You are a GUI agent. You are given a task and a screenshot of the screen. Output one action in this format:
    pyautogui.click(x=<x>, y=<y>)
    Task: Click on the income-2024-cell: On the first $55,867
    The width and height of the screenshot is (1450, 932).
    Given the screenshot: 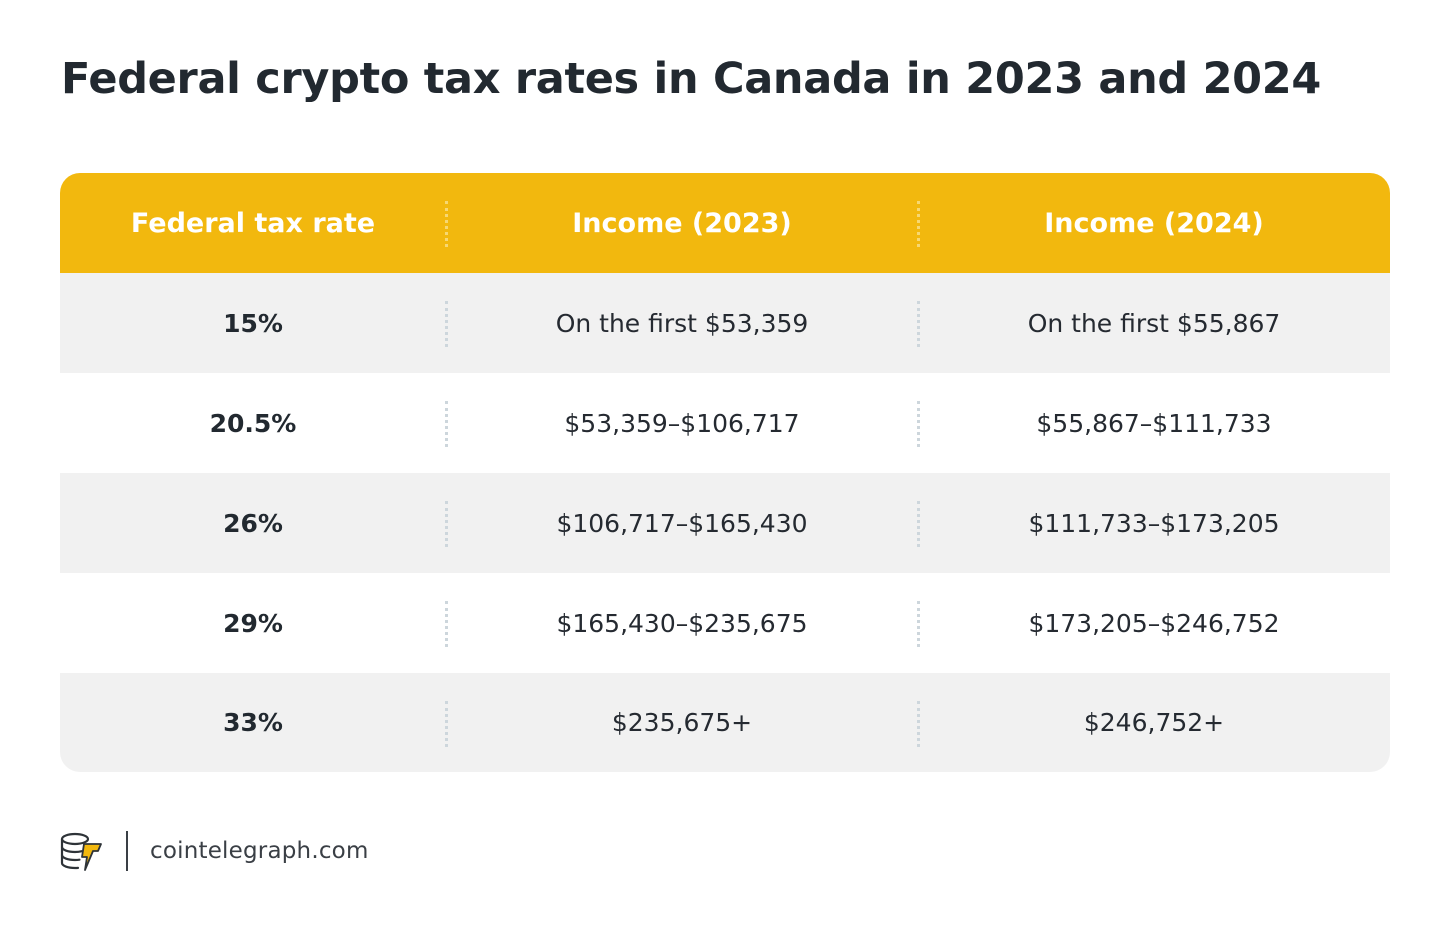 What is the action you would take?
    pyautogui.click(x=1154, y=323)
    